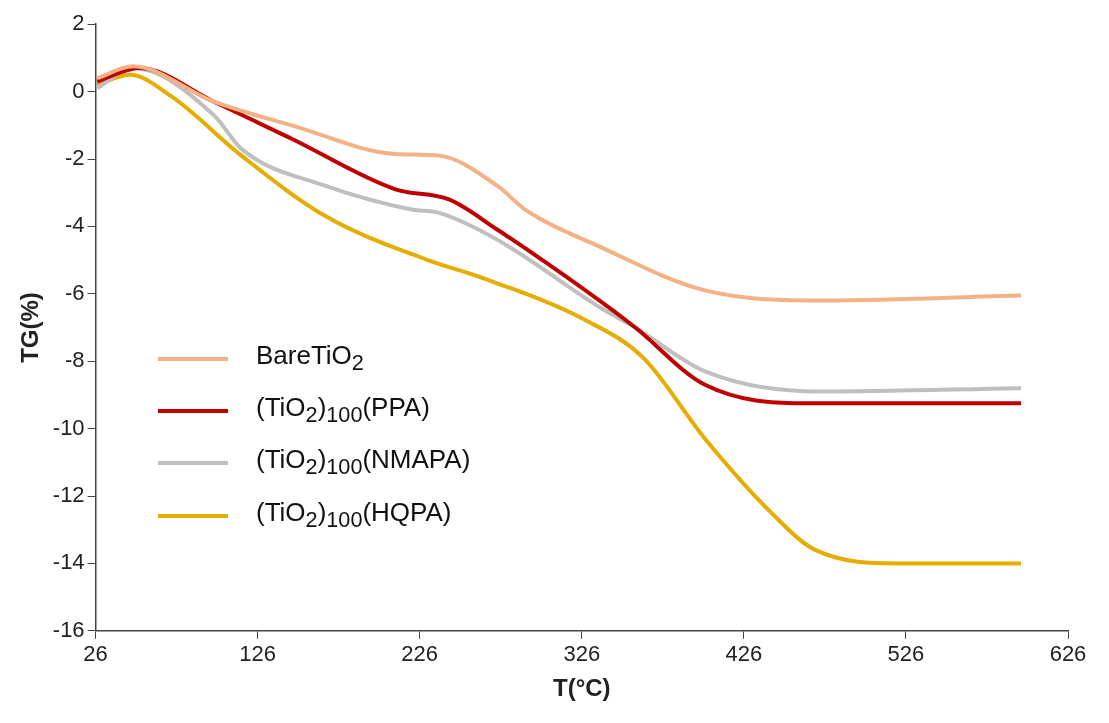 The width and height of the screenshot is (1109, 723). I want to click on y-tick-label: -14, so click(68, 562).